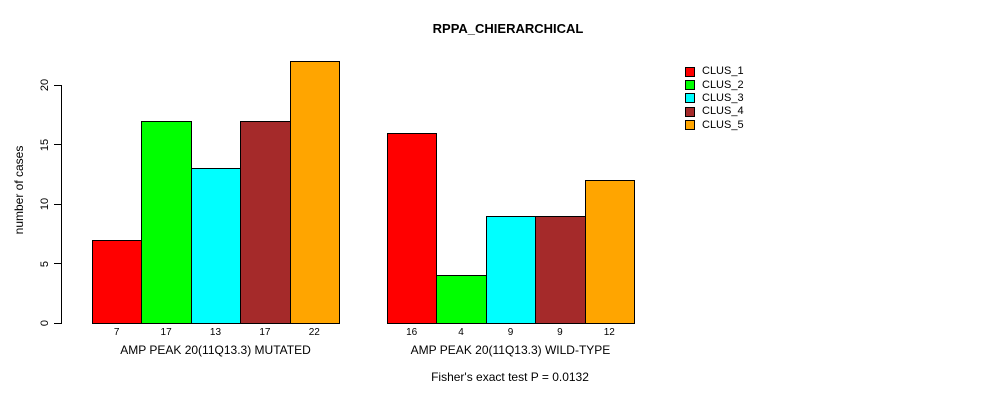 The image size is (990, 400). What do you see at coordinates (461, 332) in the screenshot?
I see `bar-value-label: 4` at bounding box center [461, 332].